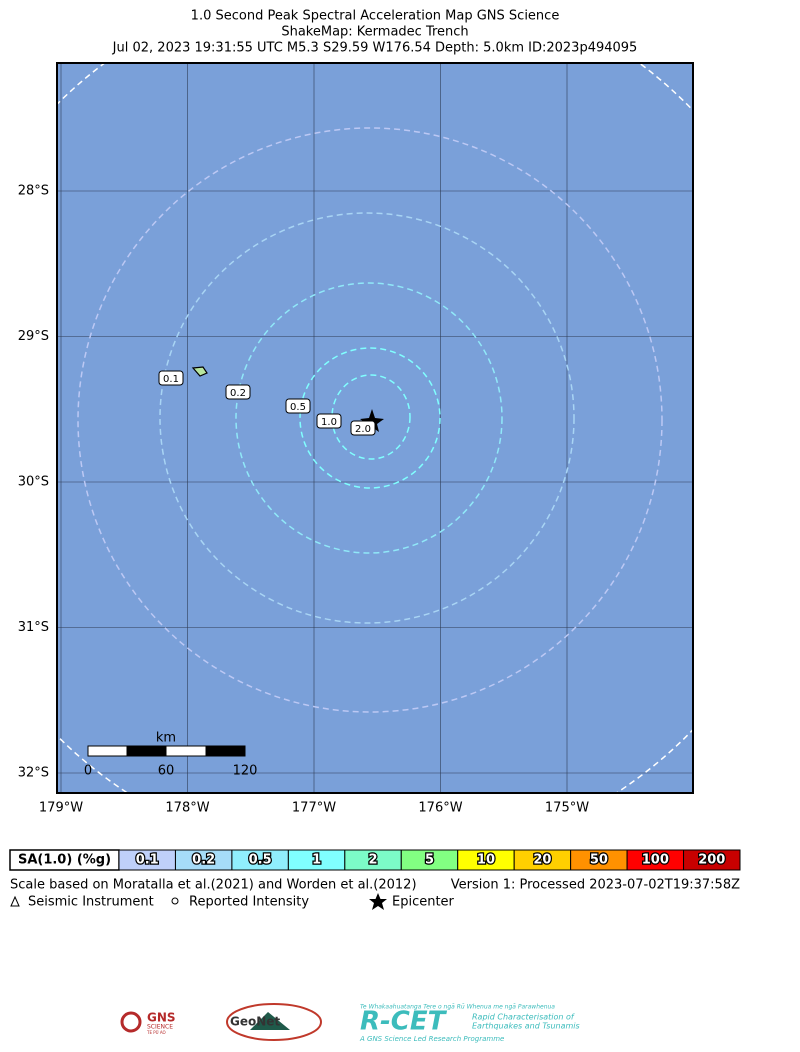  Describe the element at coordinates (199, 371) in the screenshot. I see `island` at that location.